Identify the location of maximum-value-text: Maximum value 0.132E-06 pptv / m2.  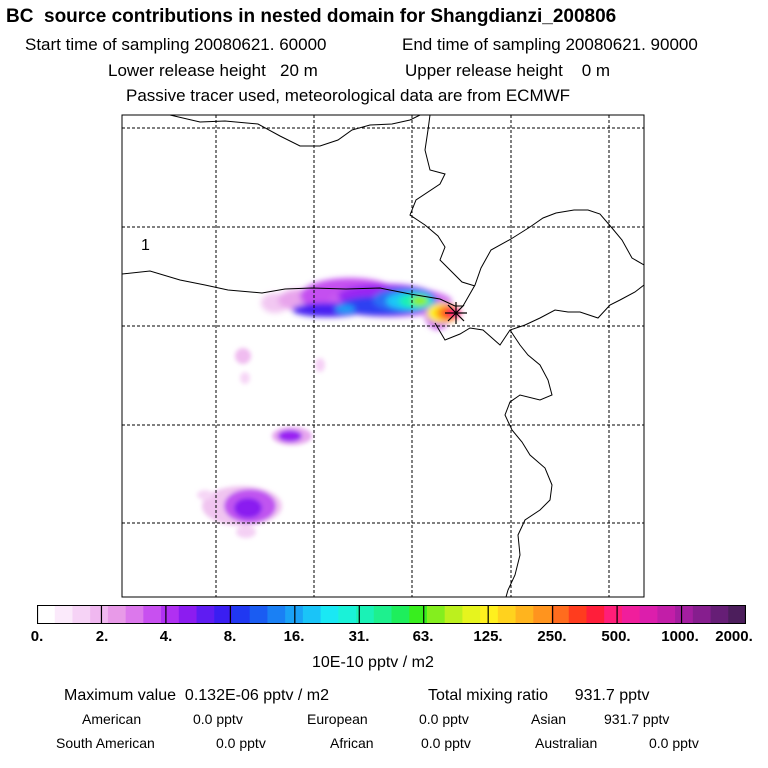
(197, 695).